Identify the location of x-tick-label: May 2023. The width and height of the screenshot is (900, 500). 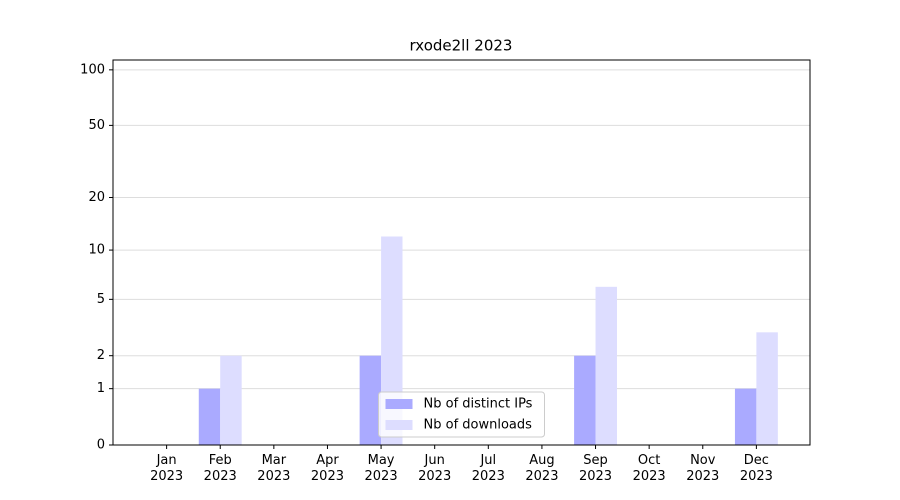
(381, 468).